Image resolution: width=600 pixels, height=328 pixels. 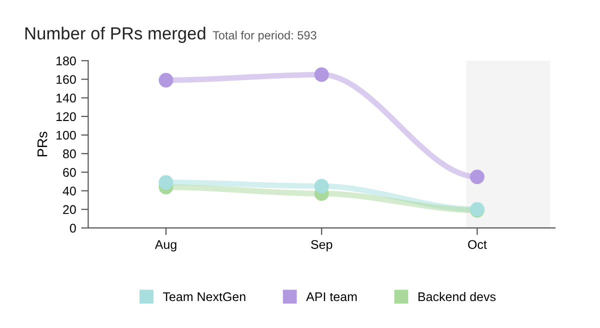 What do you see at coordinates (66, 61) in the screenshot?
I see `y-tick-label: 180` at bounding box center [66, 61].